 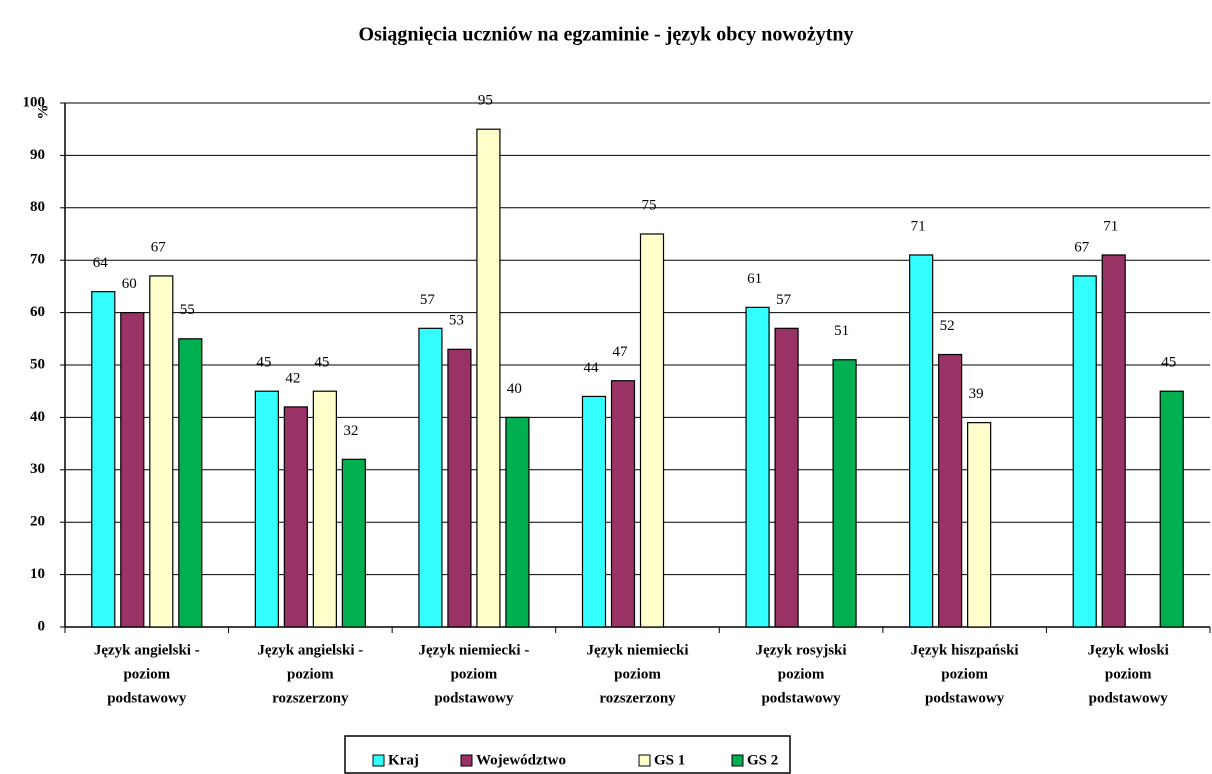 What do you see at coordinates (456, 321) in the screenshot?
I see `value-label: 53` at bounding box center [456, 321].